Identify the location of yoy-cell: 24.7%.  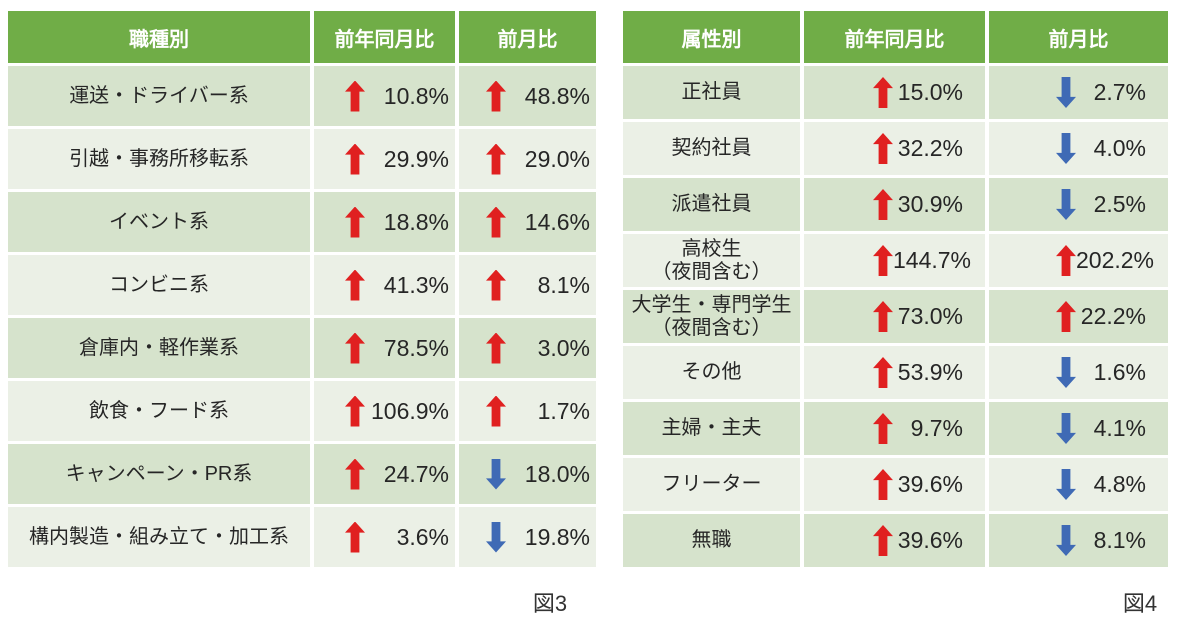
(384, 474).